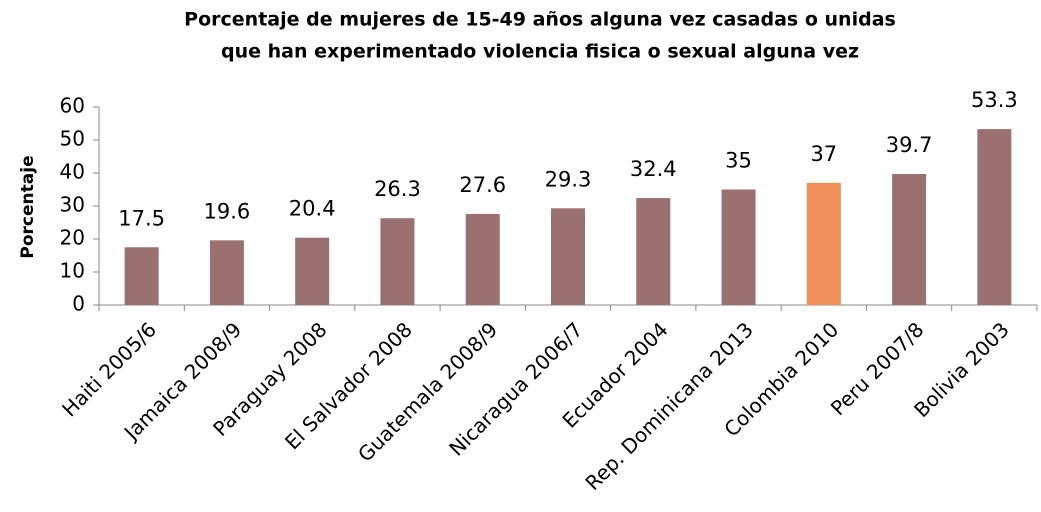 The height and width of the screenshot is (512, 1041). What do you see at coordinates (72, 139) in the screenshot?
I see `y-tick-label: 50` at bounding box center [72, 139].